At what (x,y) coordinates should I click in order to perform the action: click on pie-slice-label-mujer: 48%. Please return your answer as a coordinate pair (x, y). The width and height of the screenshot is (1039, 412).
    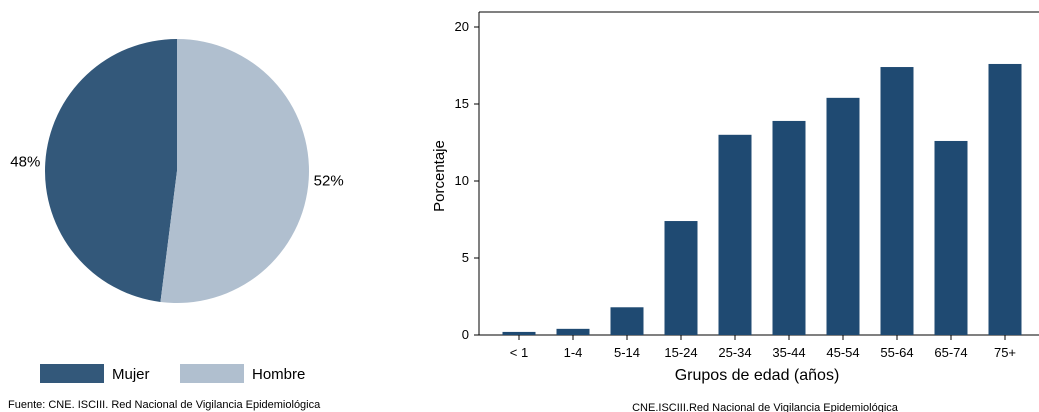
    Looking at the image, I should click on (25, 161).